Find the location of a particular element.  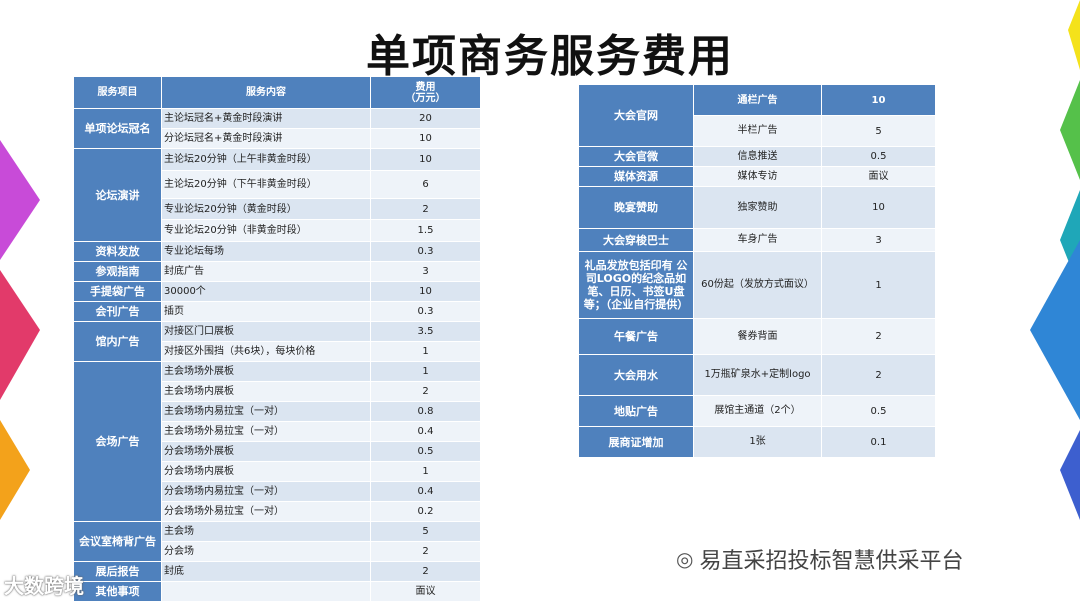

table-row: 对接区外围挡（共6块），每块价格 1 is located at coordinates (277, 351).